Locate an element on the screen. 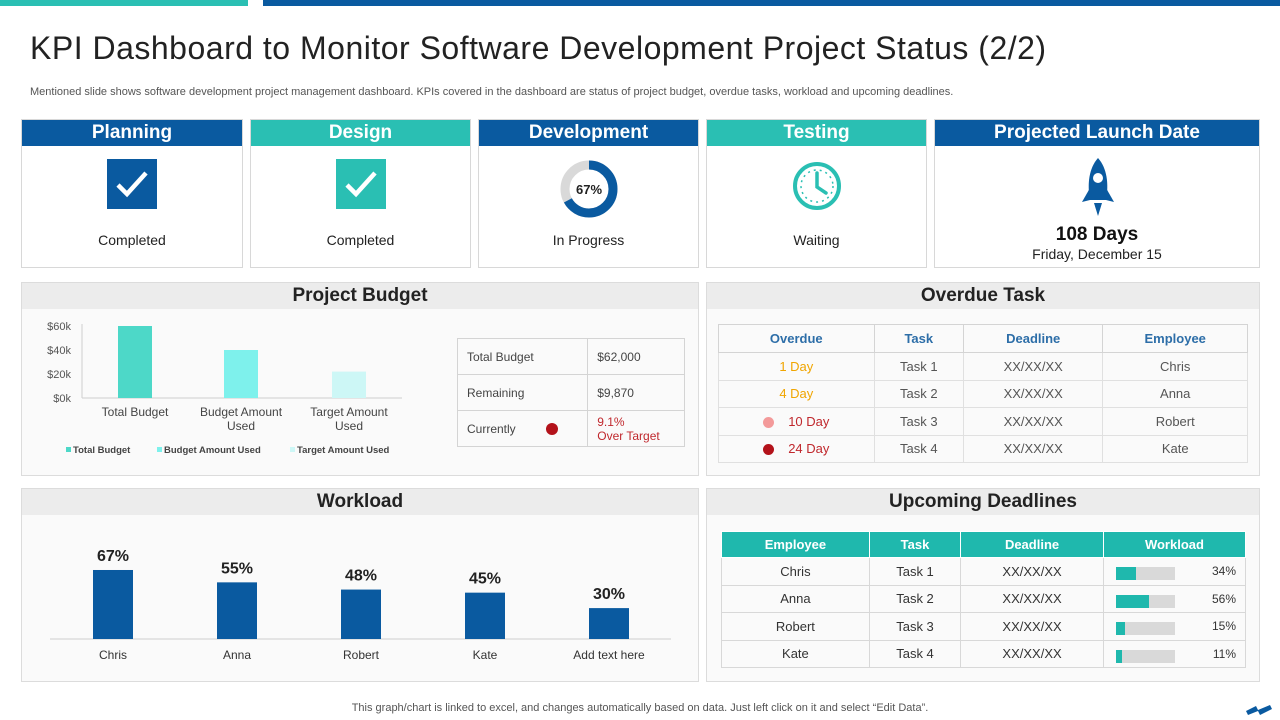 Image resolution: width=1280 pixels, height=720 pixels. workload-x-label: Kate is located at coordinates (485, 655).